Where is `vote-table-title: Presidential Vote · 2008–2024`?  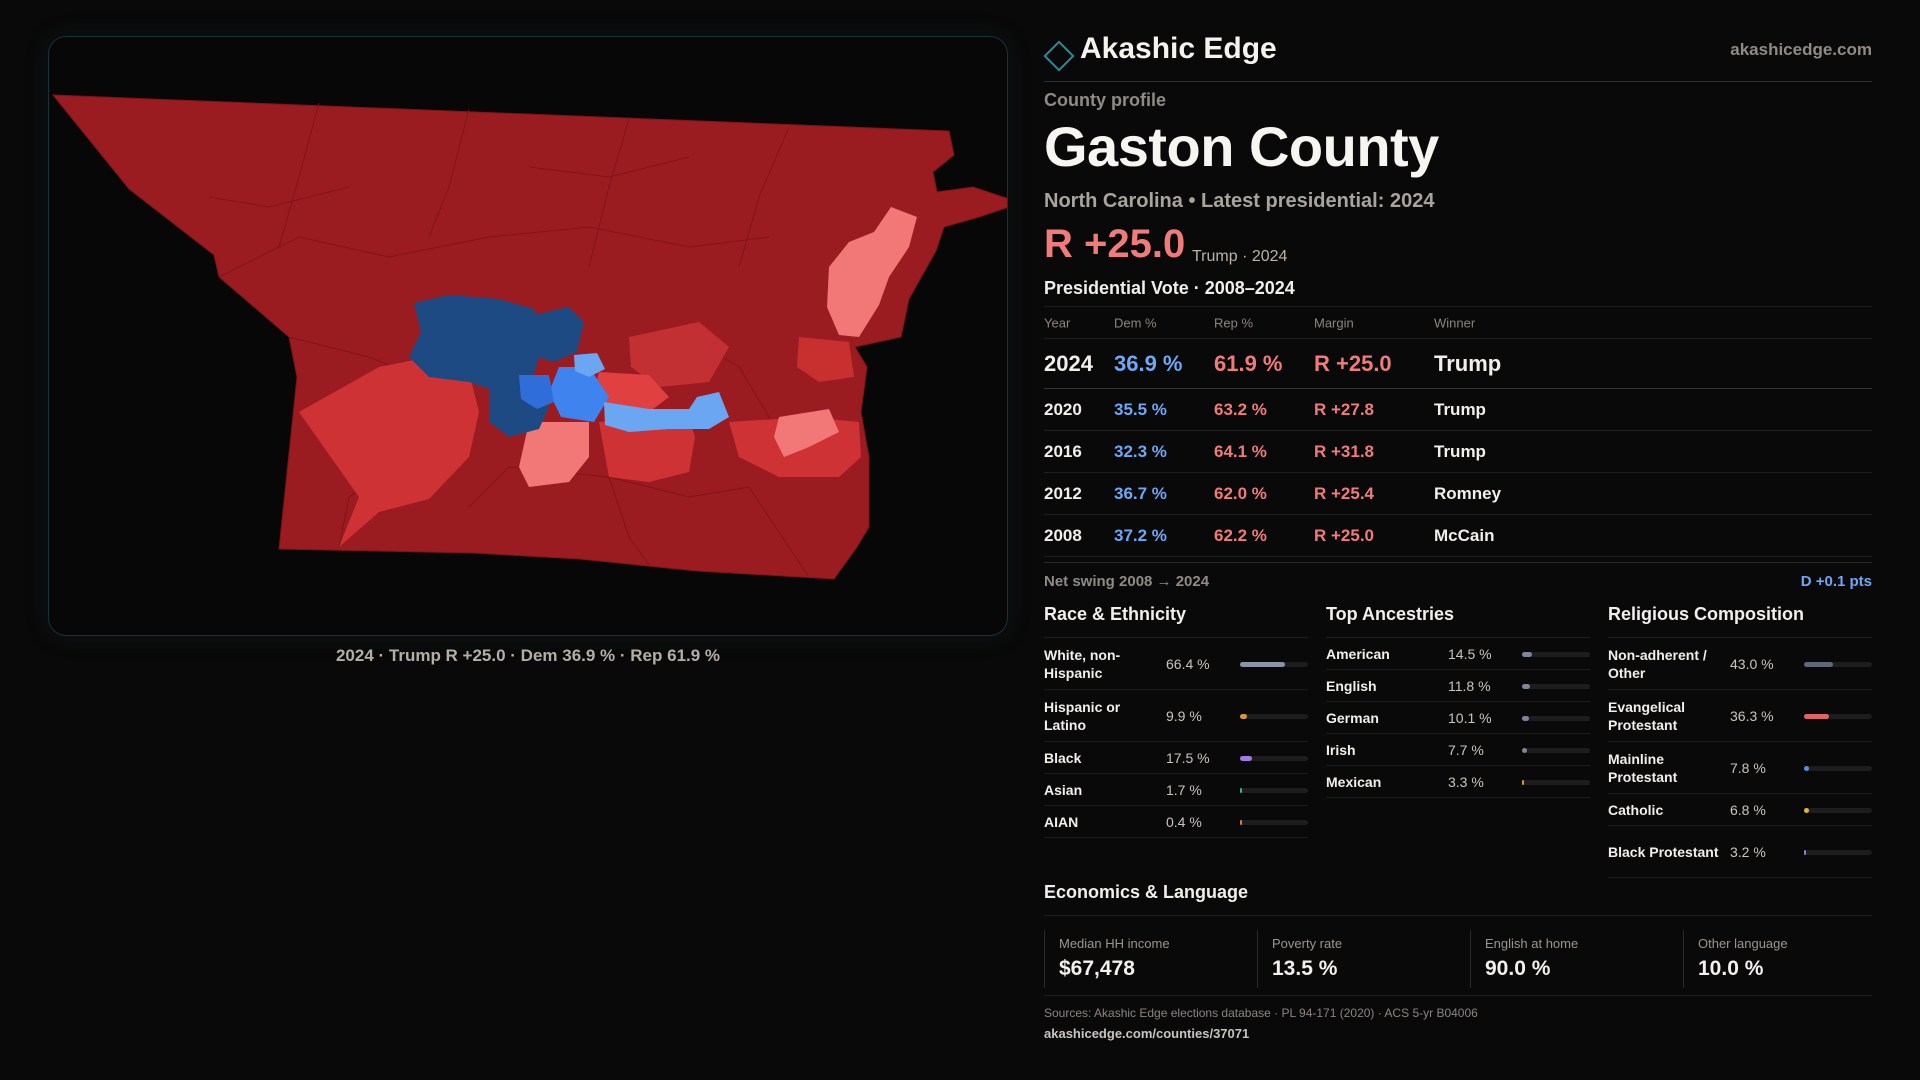
vote-table-title: Presidential Vote · 2008–2024 is located at coordinates (1169, 288).